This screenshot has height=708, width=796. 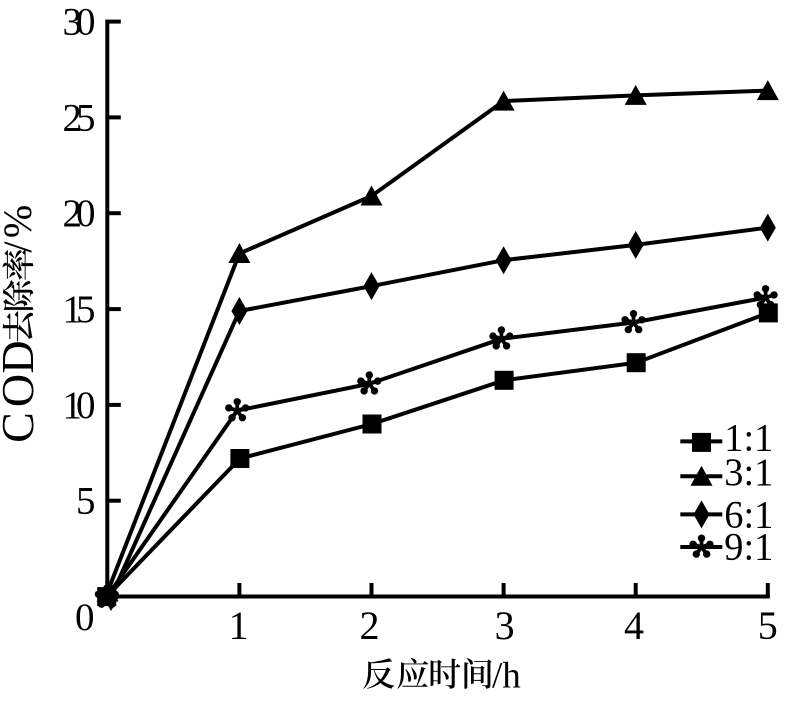 What do you see at coordinates (748, 514) in the screenshot?
I see `svg-text: 6:1` at bounding box center [748, 514].